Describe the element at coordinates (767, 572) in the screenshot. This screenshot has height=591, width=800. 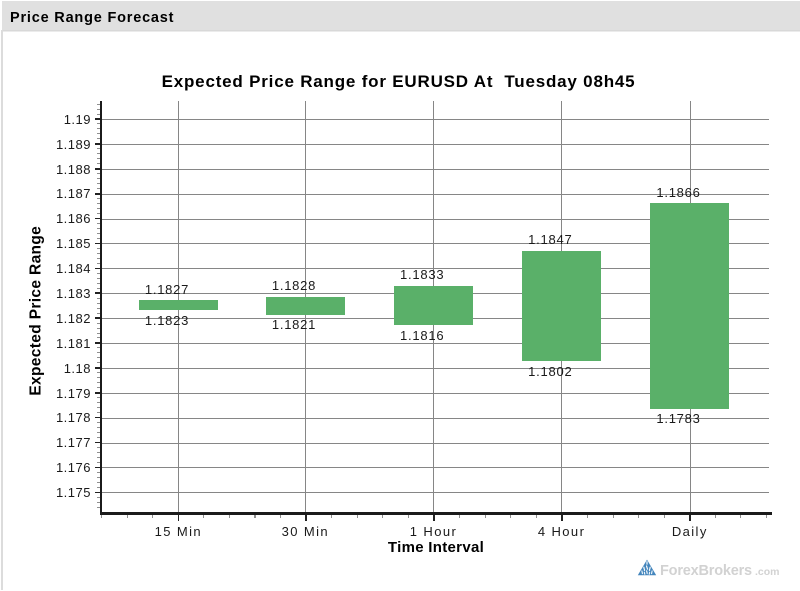
I see `svg-text: .com` at that location.